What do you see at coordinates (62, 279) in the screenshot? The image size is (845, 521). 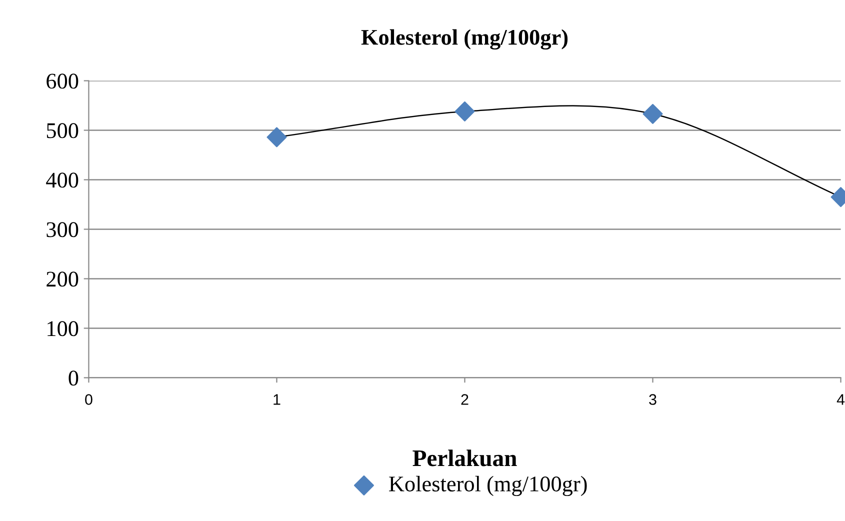 I see `y-tick-label: 200` at bounding box center [62, 279].